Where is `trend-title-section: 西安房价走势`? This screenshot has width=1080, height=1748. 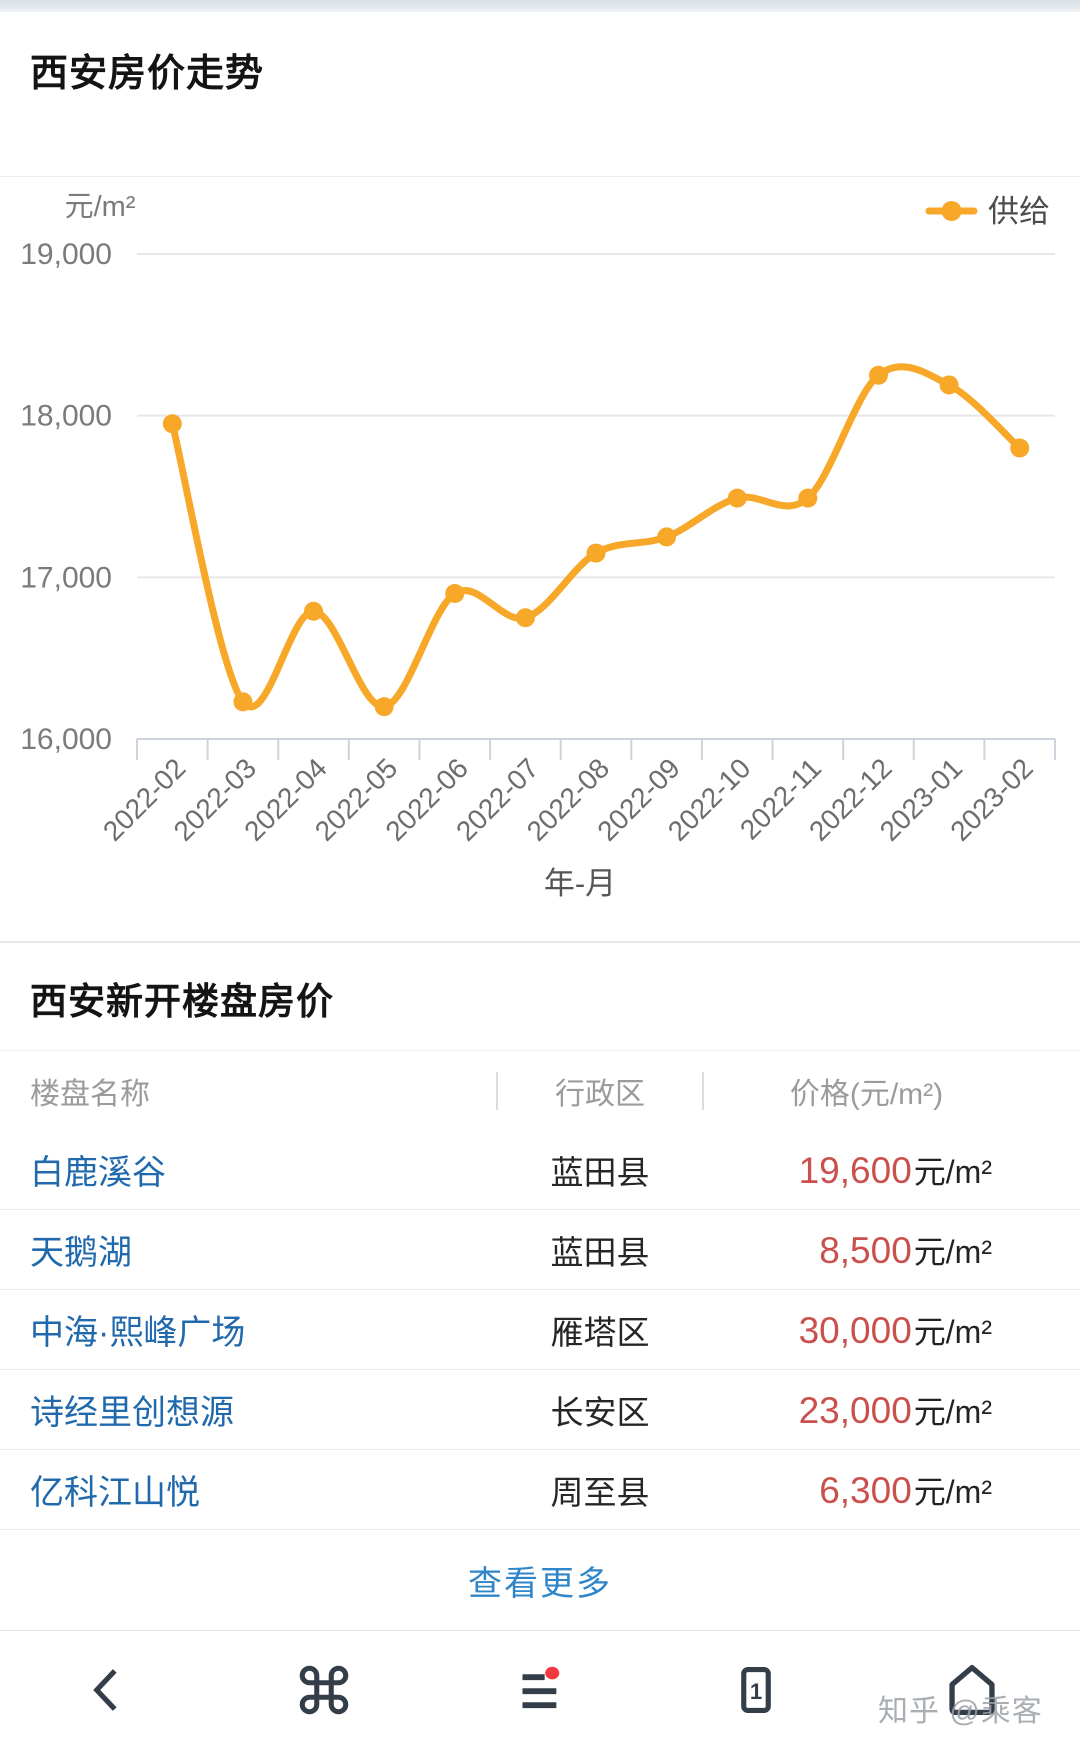
trend-title-section: 西安房价走势 is located at coordinates (540, 94).